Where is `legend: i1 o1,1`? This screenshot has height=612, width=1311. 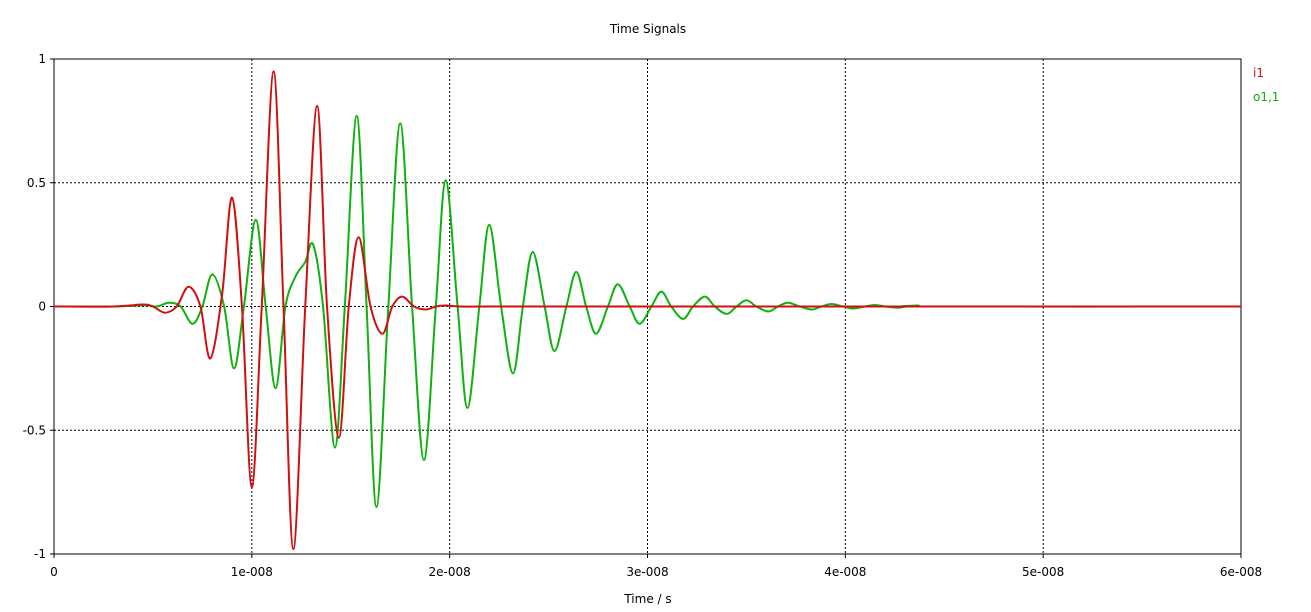 legend: i1 o1,1 is located at coordinates (1266, 85).